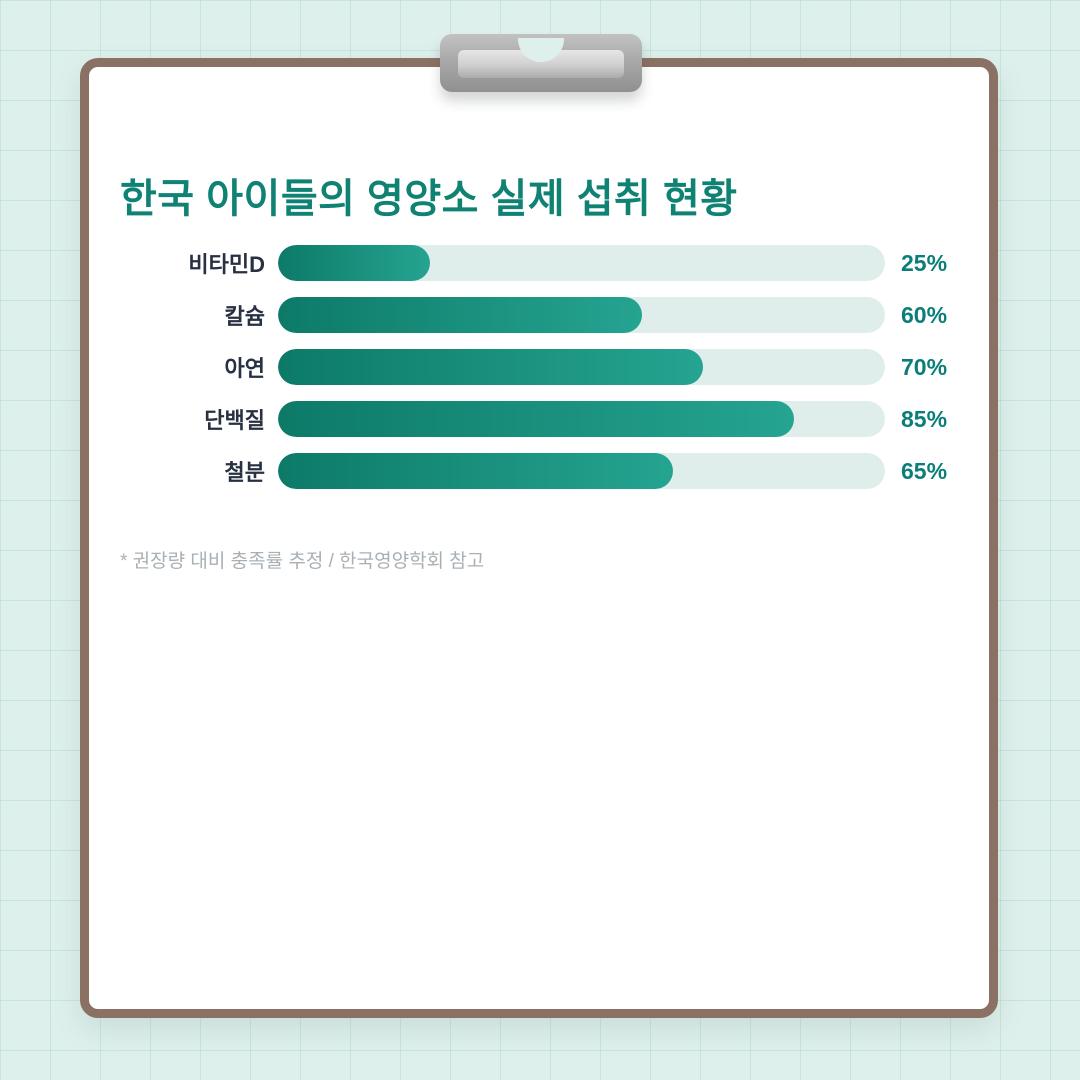 This screenshot has width=1080, height=1080. I want to click on bar-row: 아연 70%, so click(537, 367).